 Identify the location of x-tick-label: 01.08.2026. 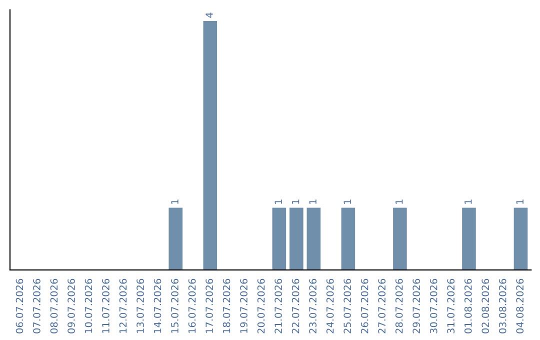
(468, 306).